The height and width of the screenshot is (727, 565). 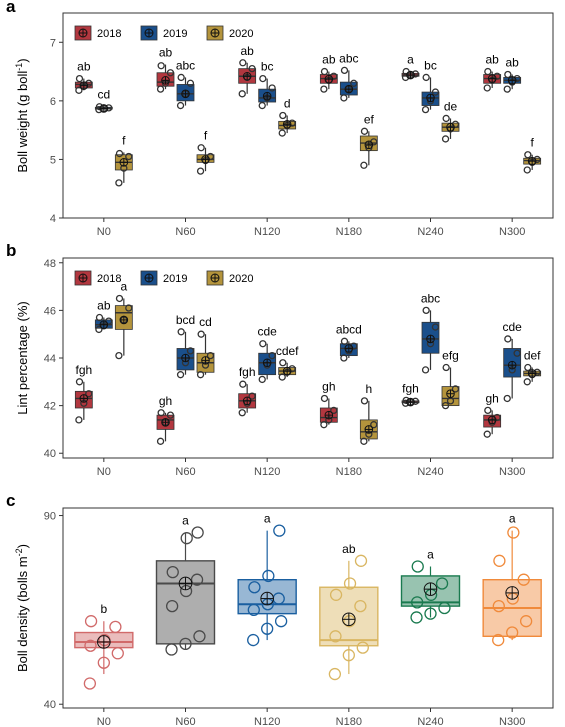 What do you see at coordinates (430, 298) in the screenshot?
I see `significance-letter: abc` at bounding box center [430, 298].